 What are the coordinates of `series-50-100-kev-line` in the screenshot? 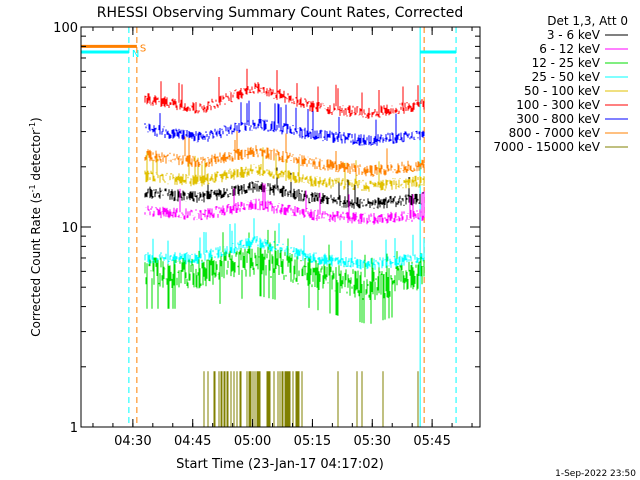 It's located at (284, 169).